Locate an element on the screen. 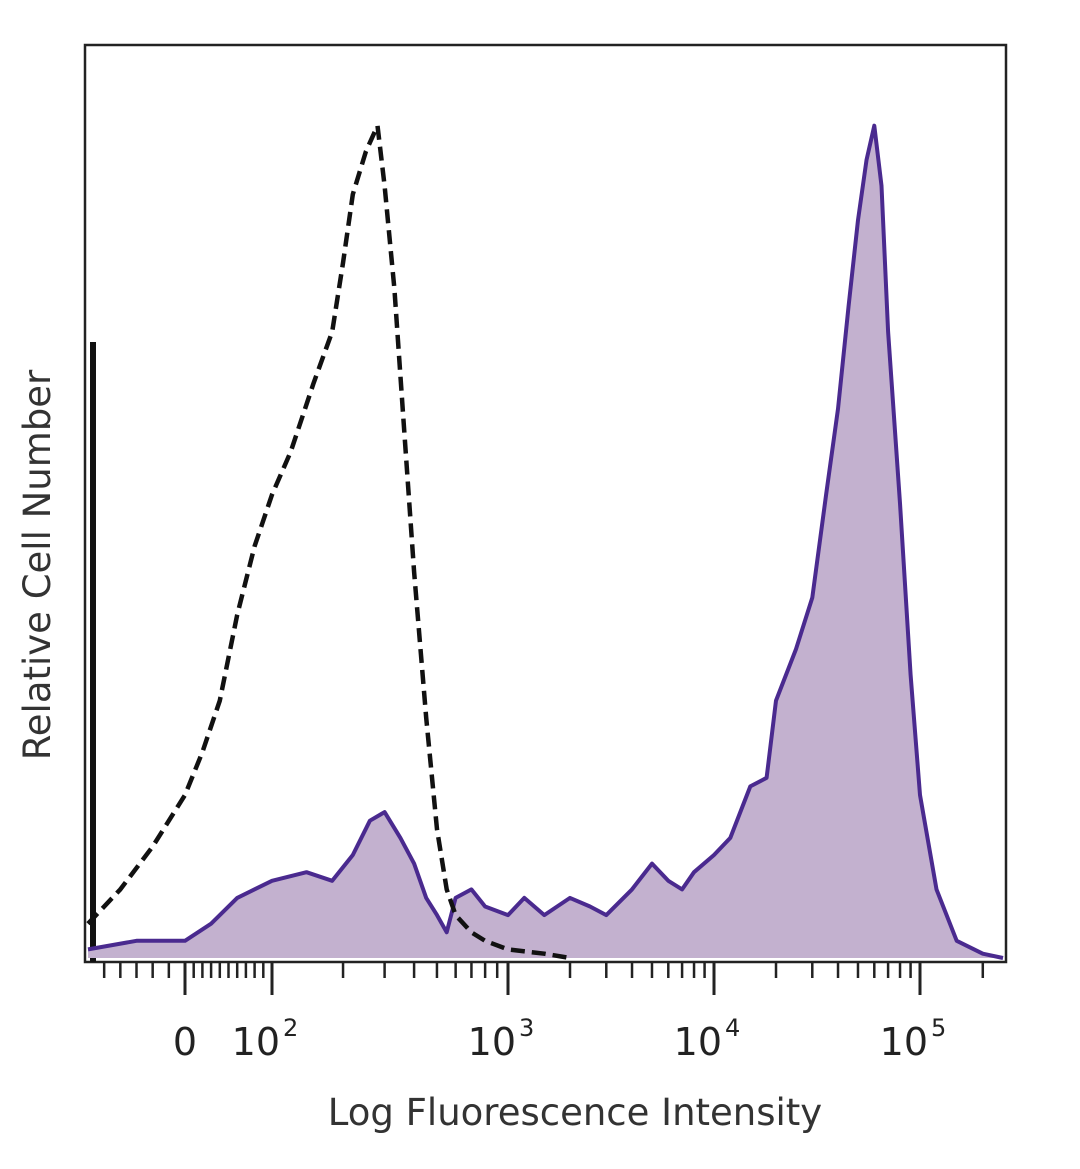  x-tick-exponent: 3 is located at coordinates (526, 1028).